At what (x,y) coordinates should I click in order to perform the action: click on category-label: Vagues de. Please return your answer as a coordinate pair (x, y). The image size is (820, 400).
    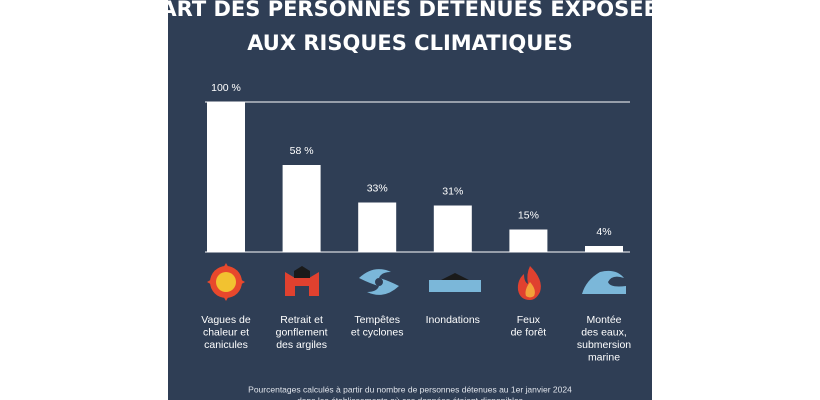
    Looking at the image, I should click on (226, 320).